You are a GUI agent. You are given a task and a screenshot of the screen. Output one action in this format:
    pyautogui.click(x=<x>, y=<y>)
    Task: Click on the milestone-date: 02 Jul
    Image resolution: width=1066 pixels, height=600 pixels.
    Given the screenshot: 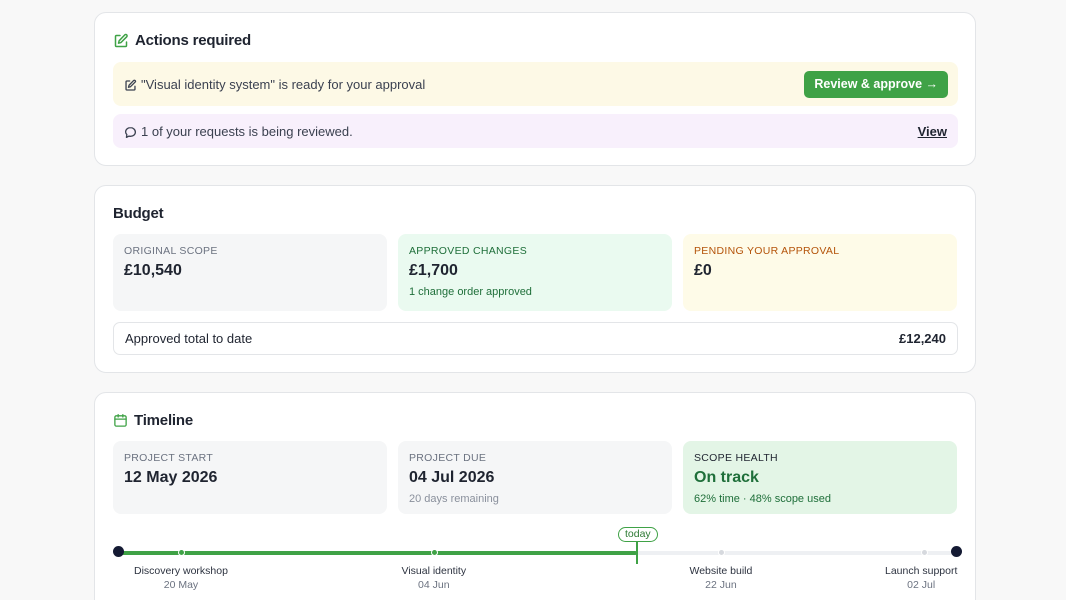 What is the action you would take?
    pyautogui.click(x=921, y=585)
    